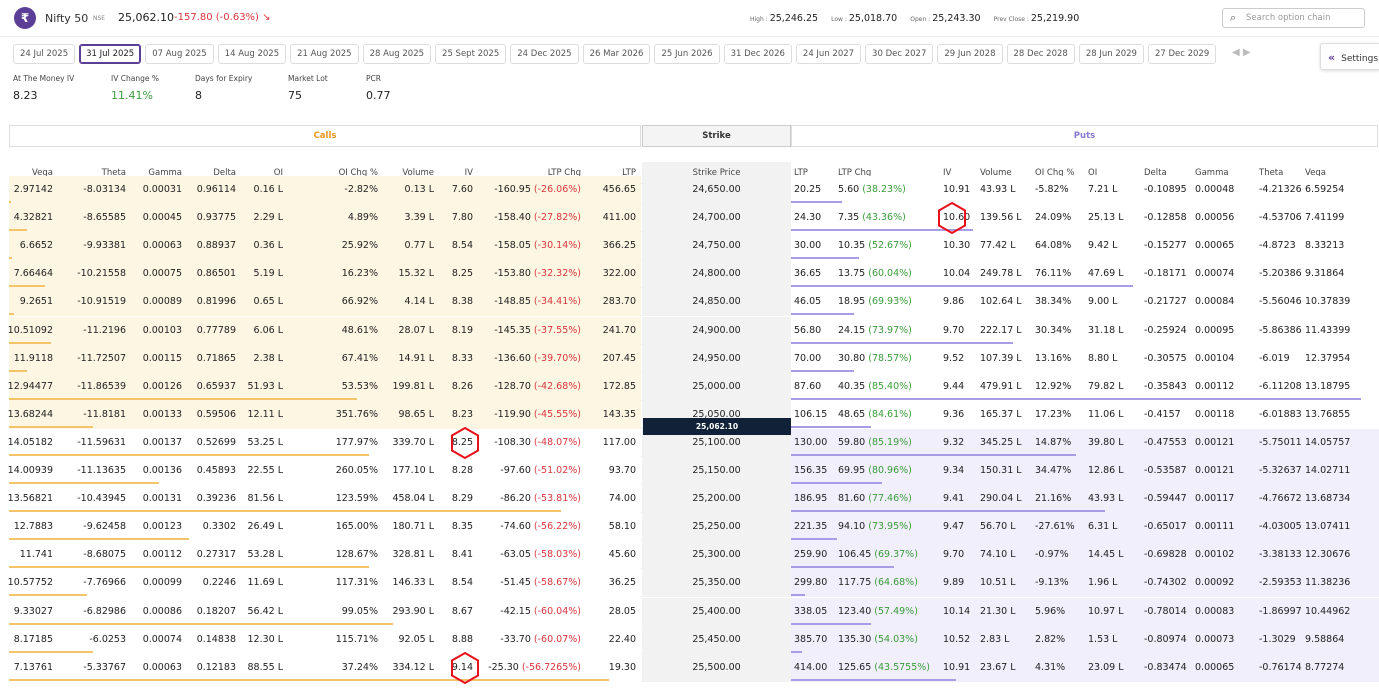 This screenshot has width=1379, height=690. I want to click on put-col-gamma-header: Gamma, so click(1212, 173).